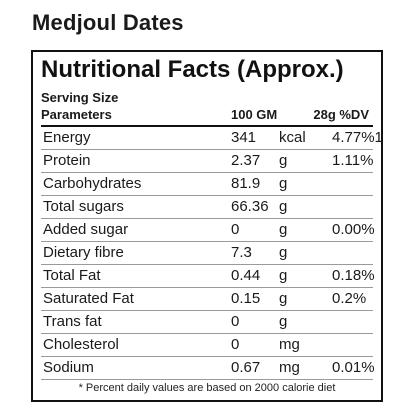 This screenshot has height=420, width=420. What do you see at coordinates (67, 137) in the screenshot?
I see `nutrient-name: Energy` at bounding box center [67, 137].